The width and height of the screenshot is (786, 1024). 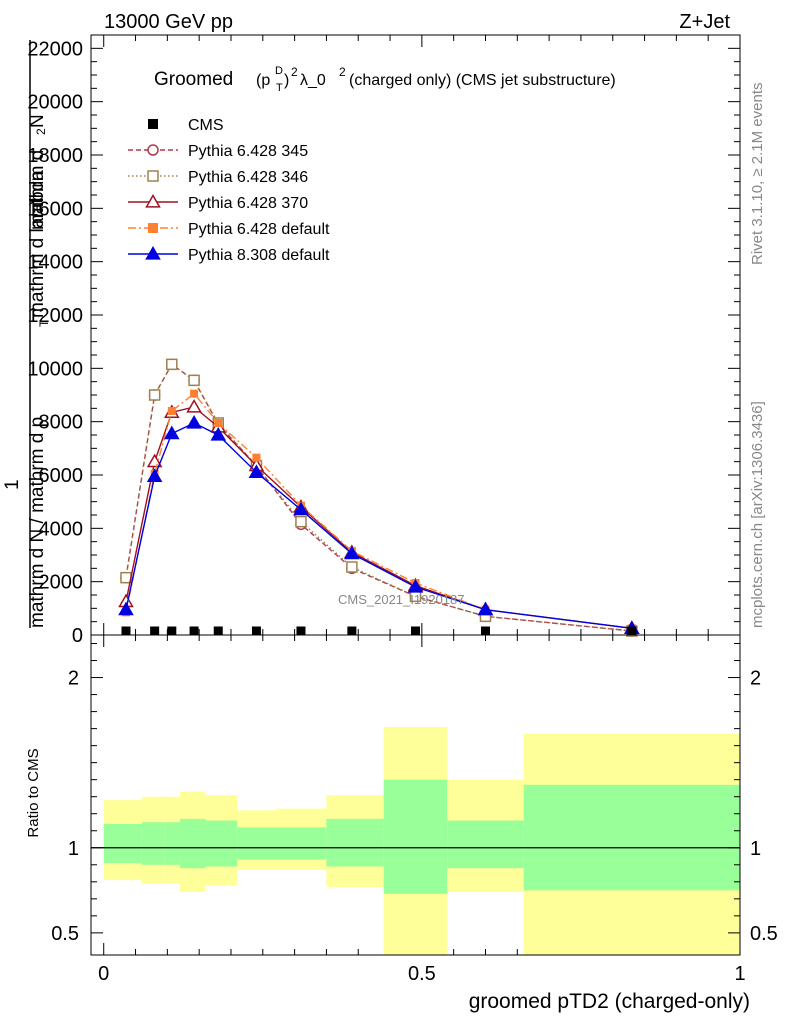 I want to click on ratio-y-tick-label-right: 0.5, so click(x=764, y=934).